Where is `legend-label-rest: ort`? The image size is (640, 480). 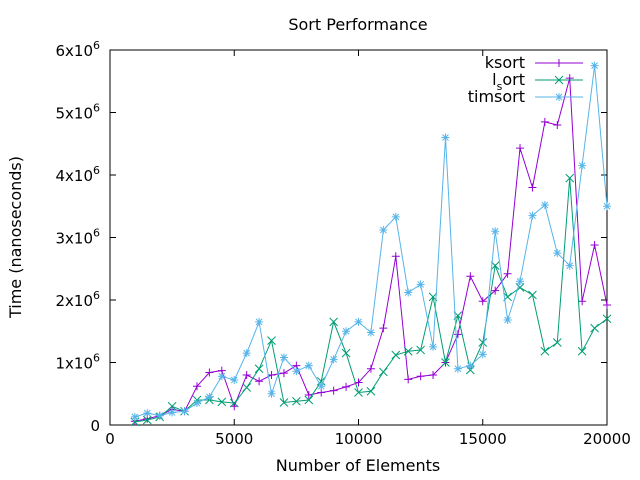
legend-label-rest: ort is located at coordinates (513, 79).